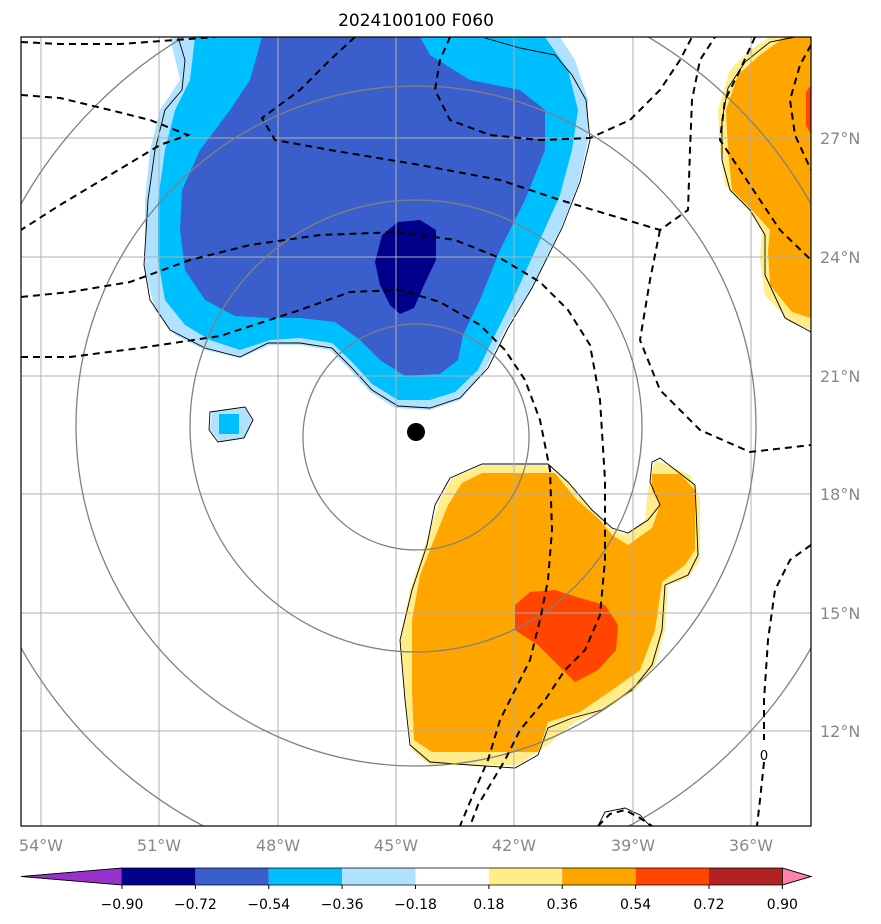  I want to click on x-tick-label: 42°W, so click(514, 845).